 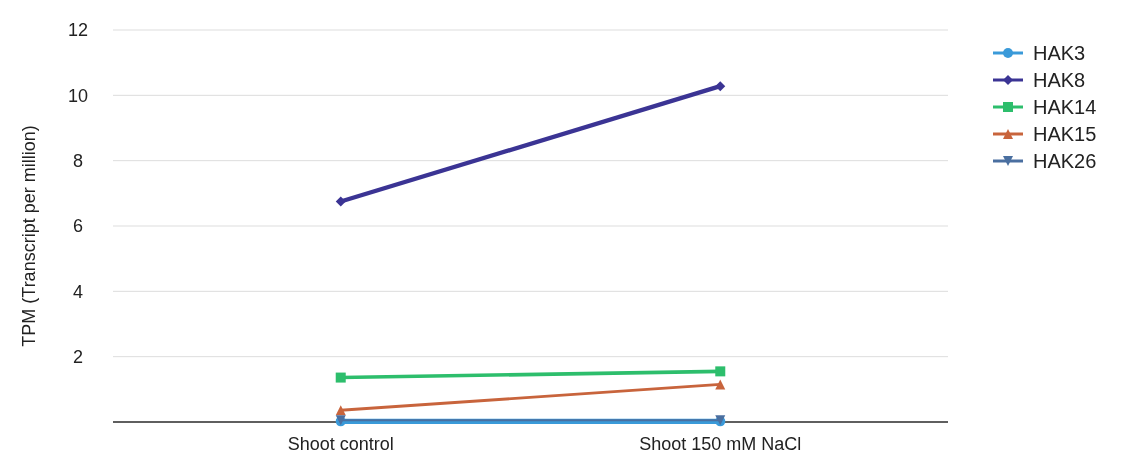 I want to click on y-tick-label: 12, so click(x=78, y=30).